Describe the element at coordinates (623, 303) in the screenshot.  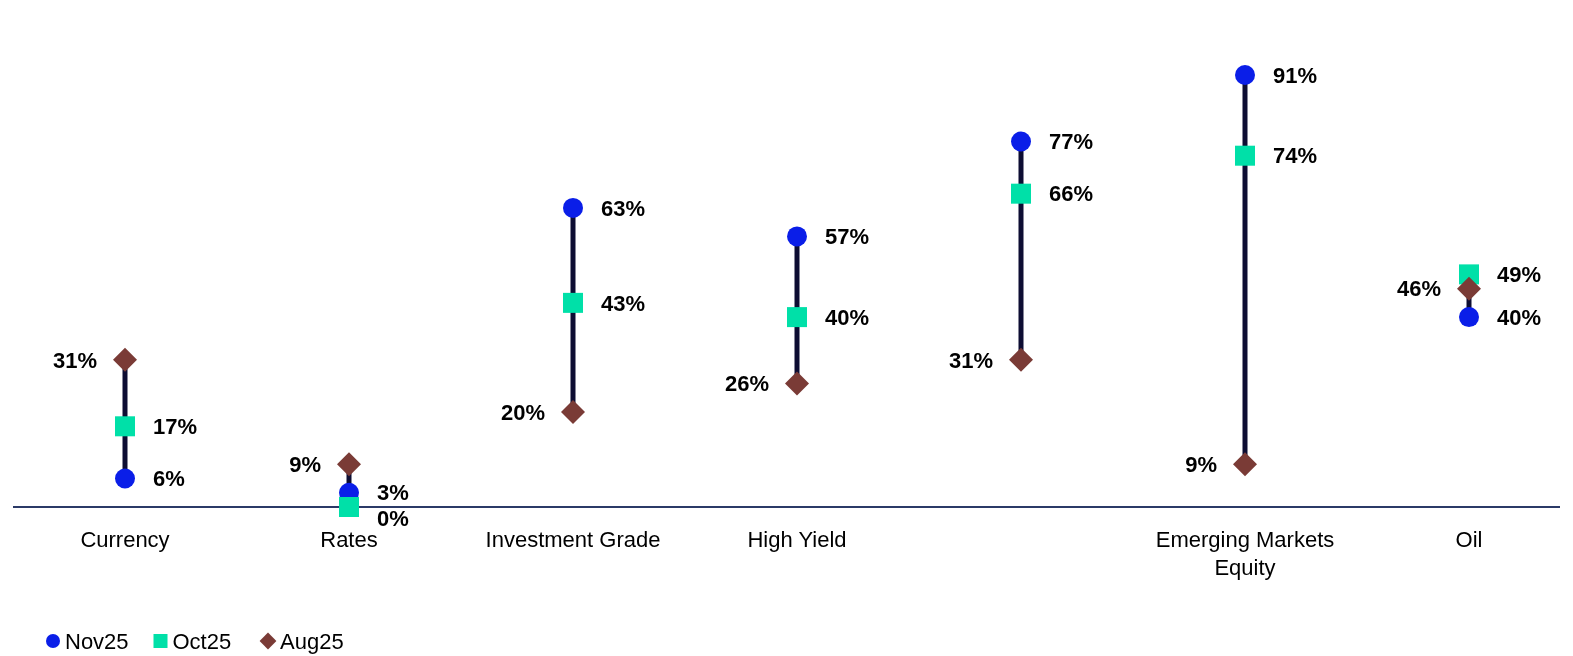
I see `data-label: 43%` at that location.